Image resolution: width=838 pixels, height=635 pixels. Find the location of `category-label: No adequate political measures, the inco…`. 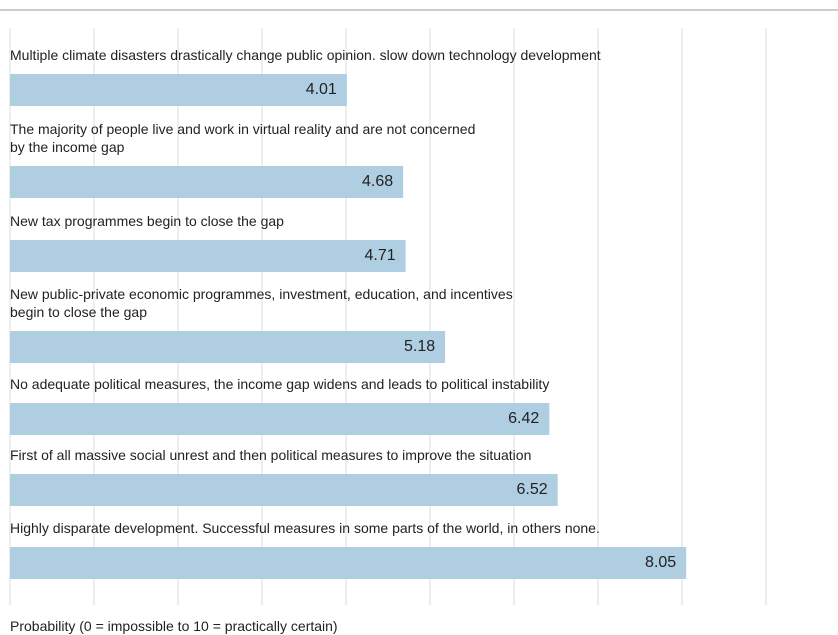

category-label: No adequate political measures, the inco… is located at coordinates (280, 384).